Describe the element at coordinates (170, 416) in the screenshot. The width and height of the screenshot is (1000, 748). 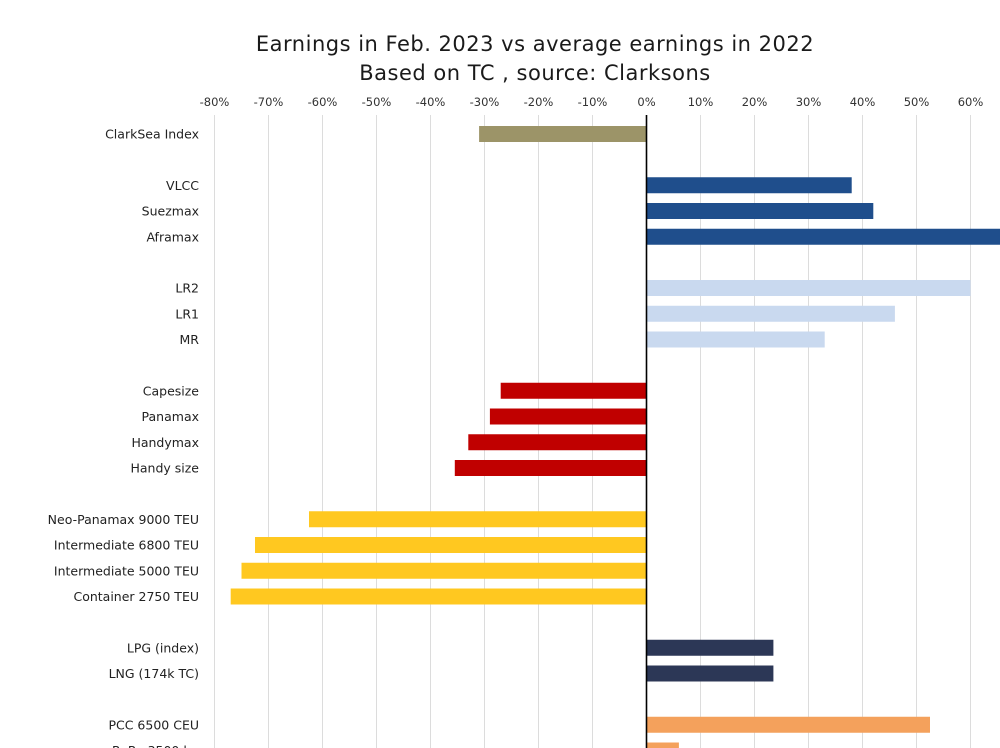
I see `category-label: Panamax` at that location.